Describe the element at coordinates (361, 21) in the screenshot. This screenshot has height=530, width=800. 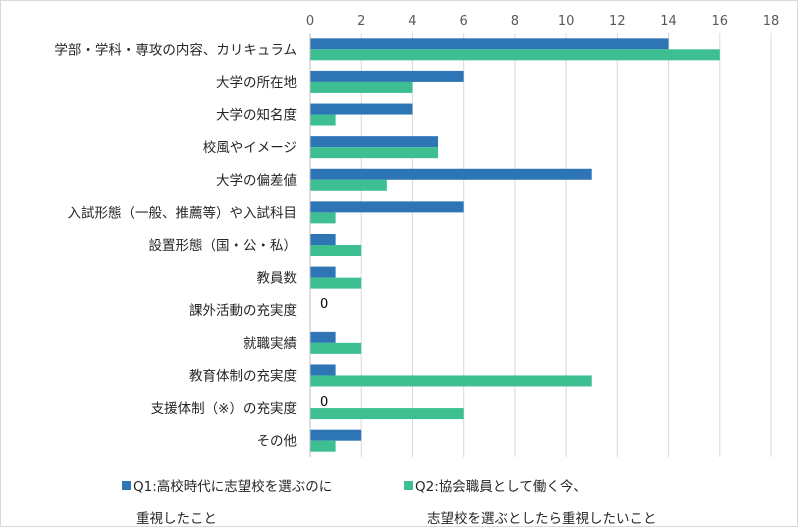
I see `x-tick-label-2: 2` at that location.